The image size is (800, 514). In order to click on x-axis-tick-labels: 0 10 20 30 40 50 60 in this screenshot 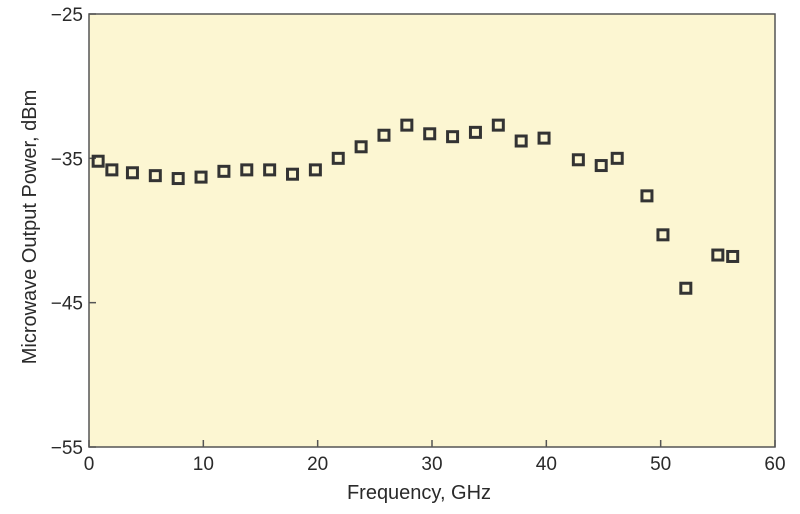, I will do `click(435, 464)`.